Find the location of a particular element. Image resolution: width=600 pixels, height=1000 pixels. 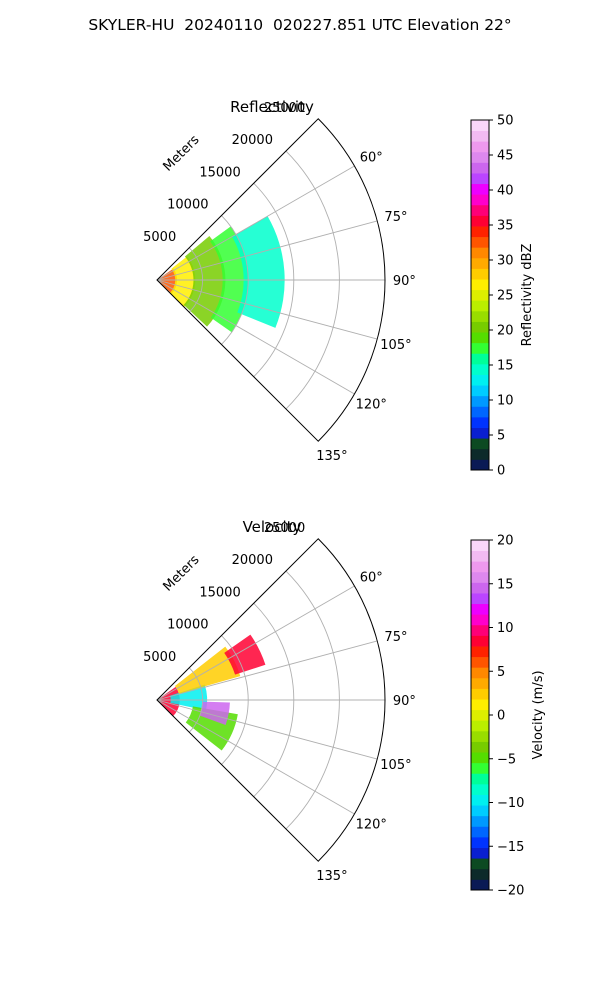

colorbar-tick-label: 40 is located at coordinates (505, 191).